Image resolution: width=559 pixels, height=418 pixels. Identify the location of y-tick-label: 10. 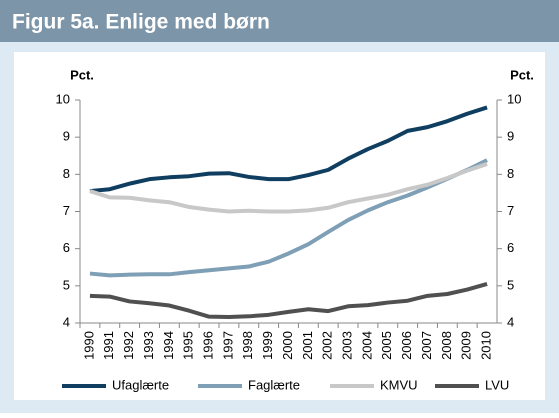
(63, 98).